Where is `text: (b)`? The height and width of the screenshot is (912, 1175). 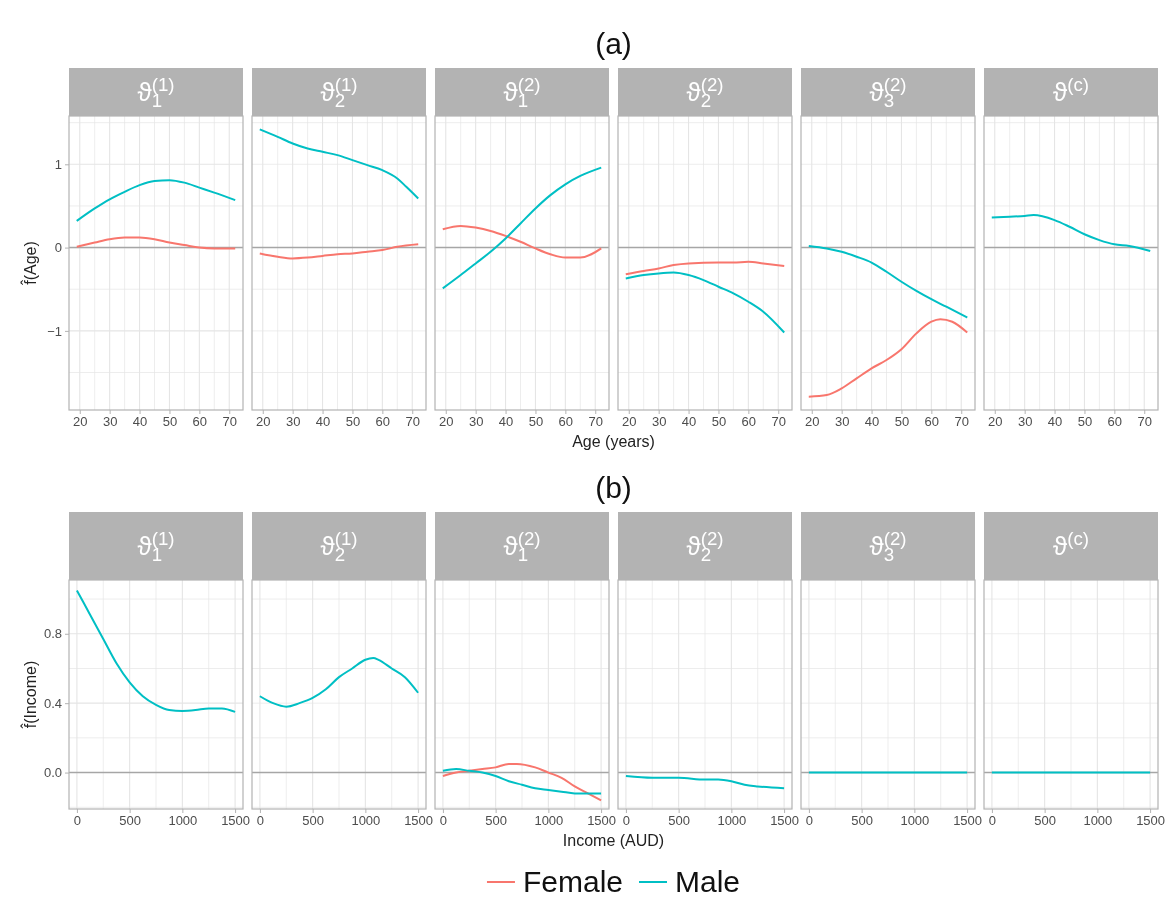
text: (b) is located at coordinates (613, 487).